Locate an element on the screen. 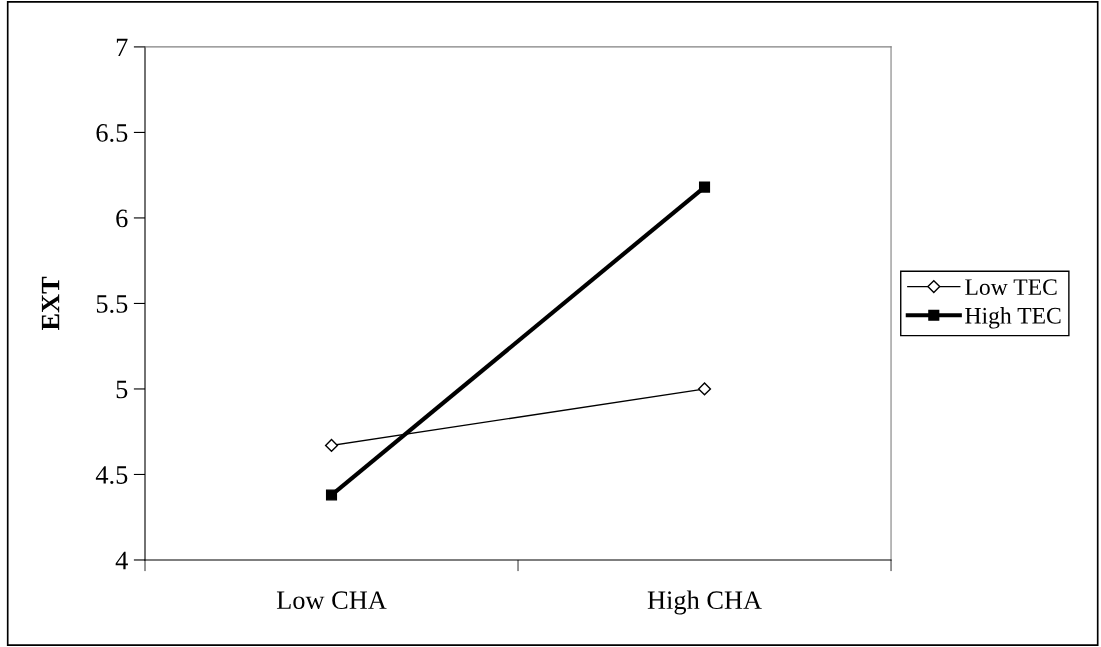 The width and height of the screenshot is (1101, 647). y-tick-label: 7 is located at coordinates (122, 47).